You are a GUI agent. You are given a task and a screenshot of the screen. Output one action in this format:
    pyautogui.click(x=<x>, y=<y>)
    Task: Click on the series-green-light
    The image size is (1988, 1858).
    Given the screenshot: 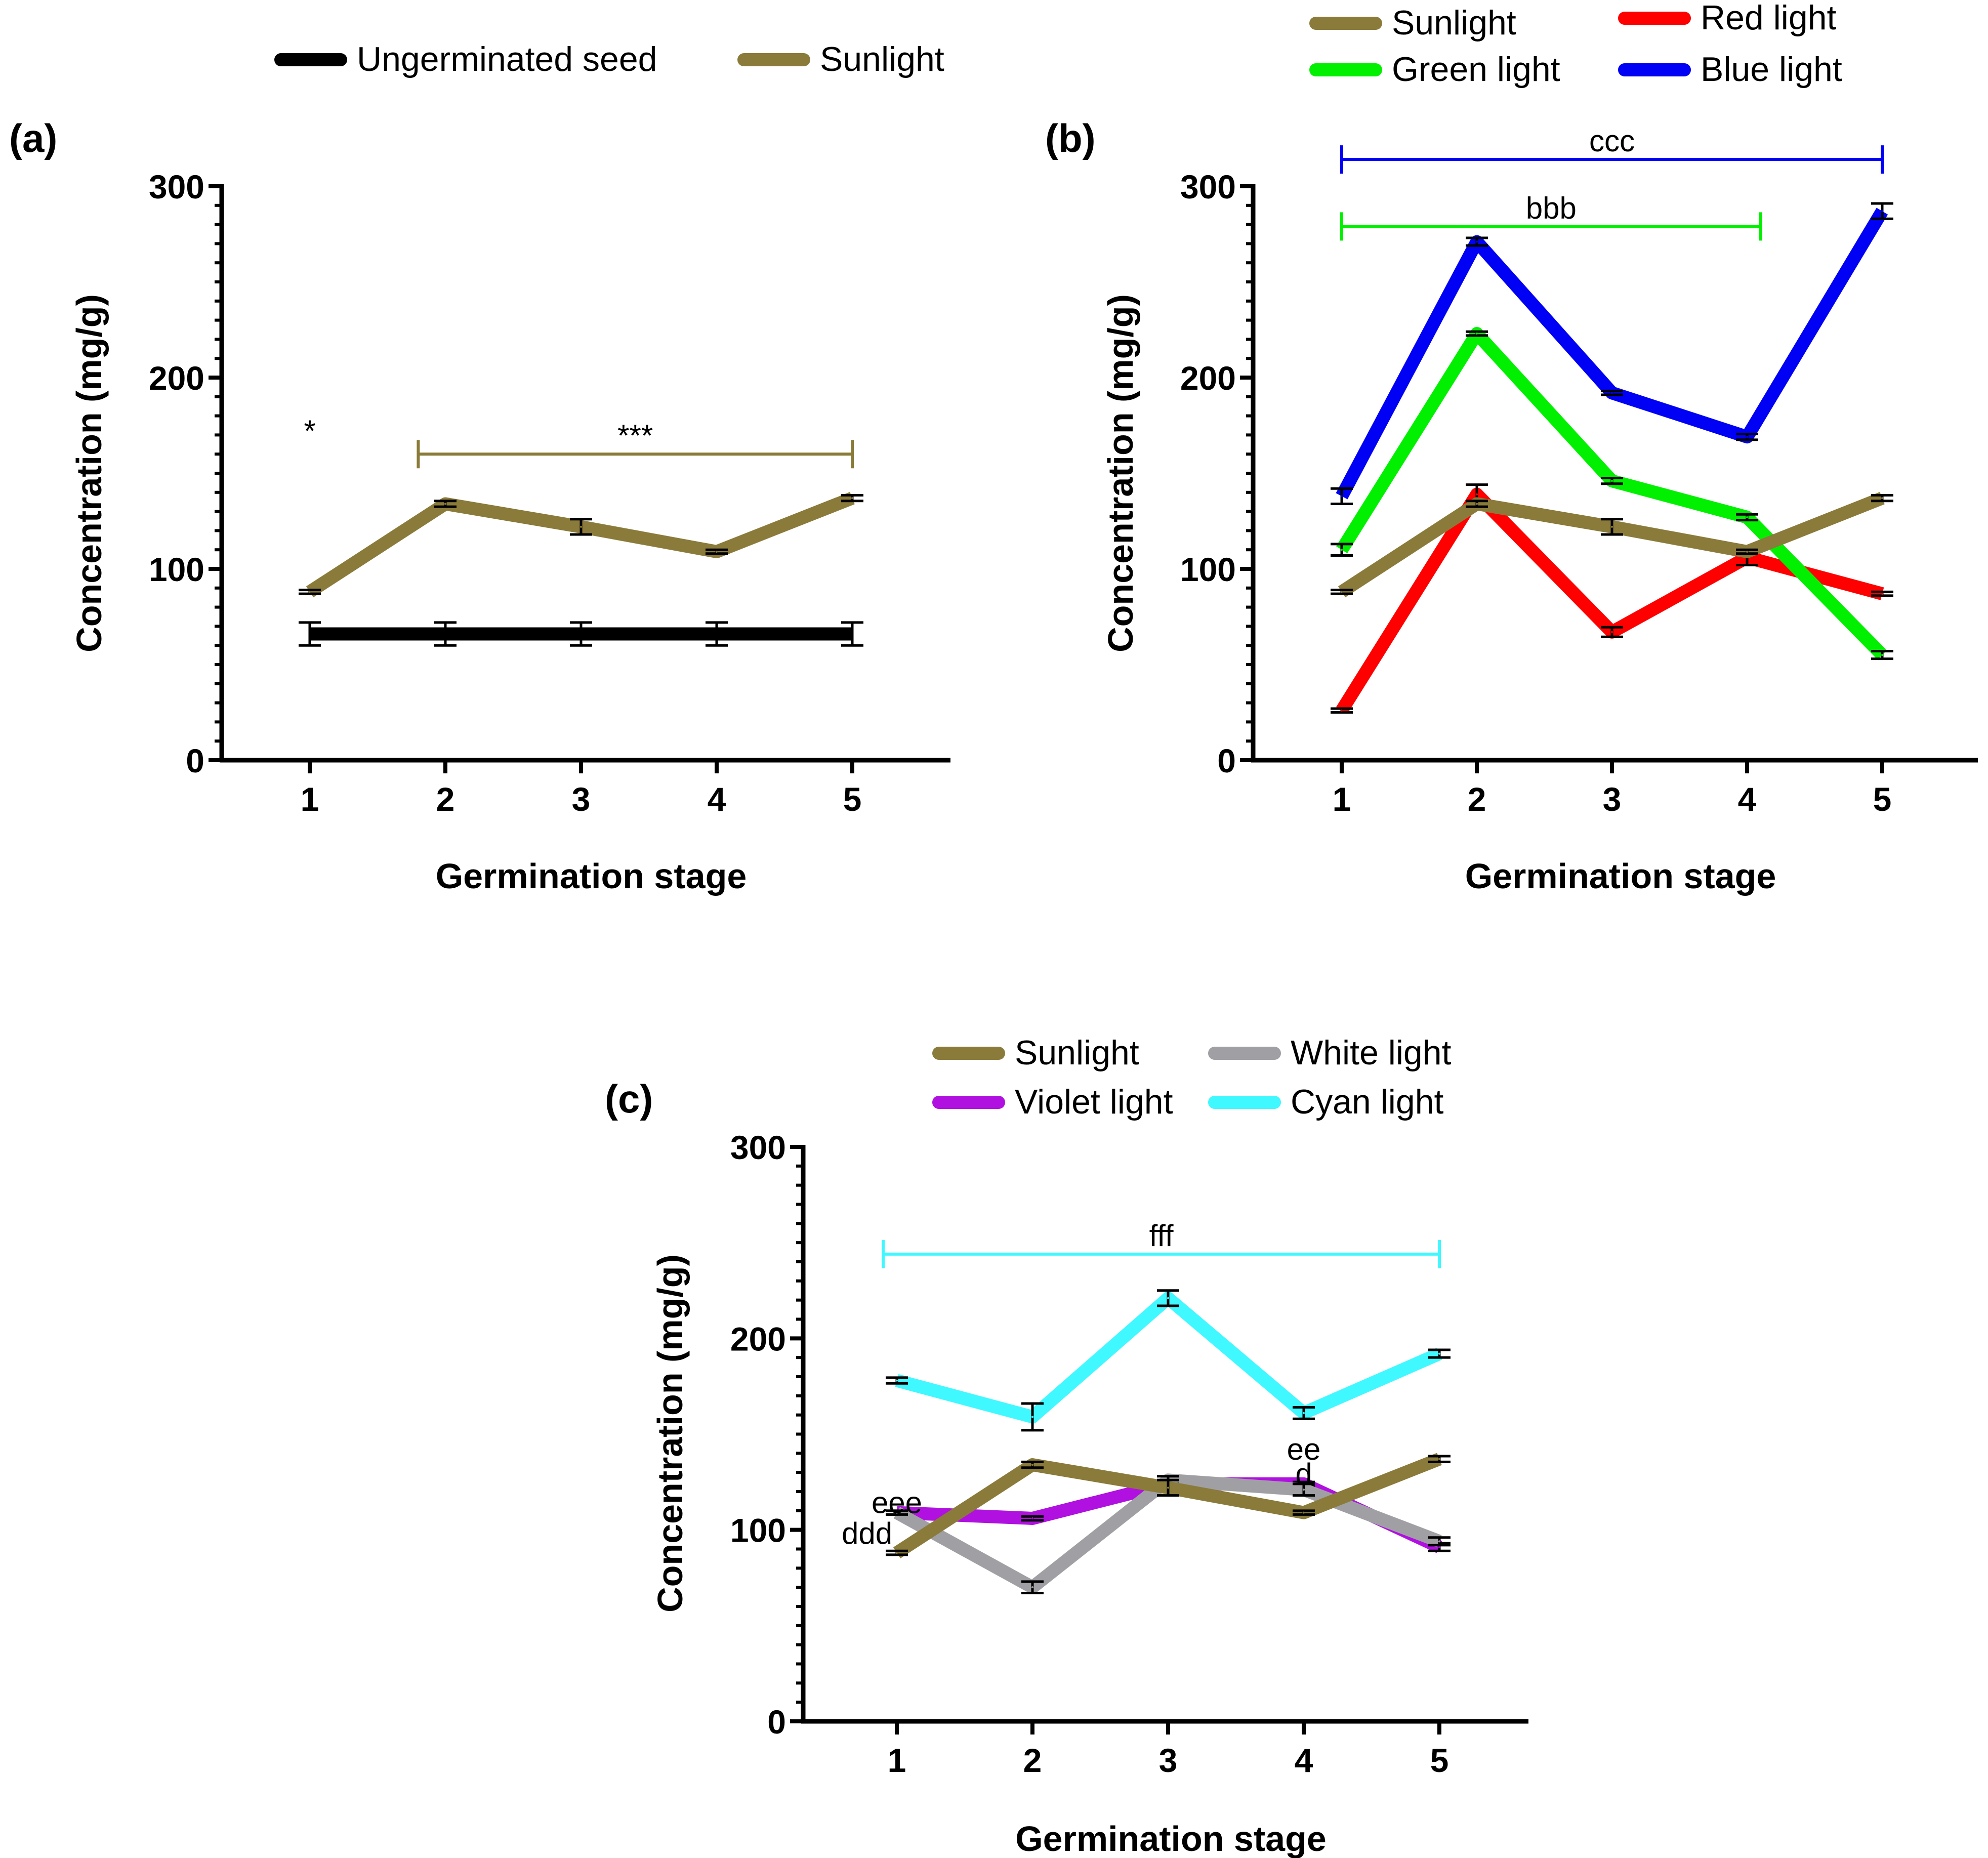 What is the action you would take?
    pyautogui.click(x=1612, y=493)
    